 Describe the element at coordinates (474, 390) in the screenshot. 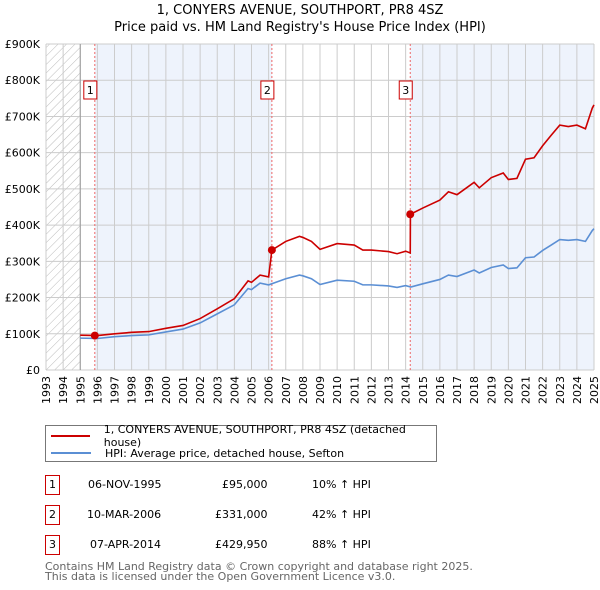

I see `x-tick-label: 2018` at that location.